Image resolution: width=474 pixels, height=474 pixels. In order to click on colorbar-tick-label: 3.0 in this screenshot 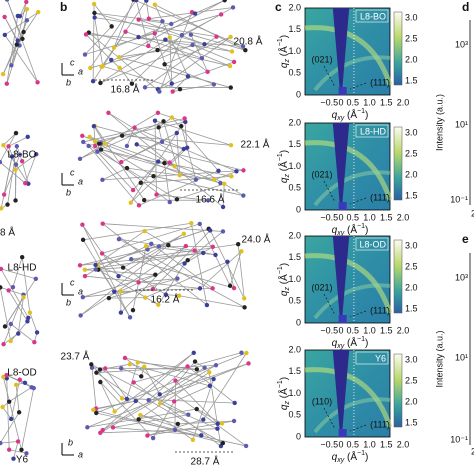, I will do `click(411, 132)`.